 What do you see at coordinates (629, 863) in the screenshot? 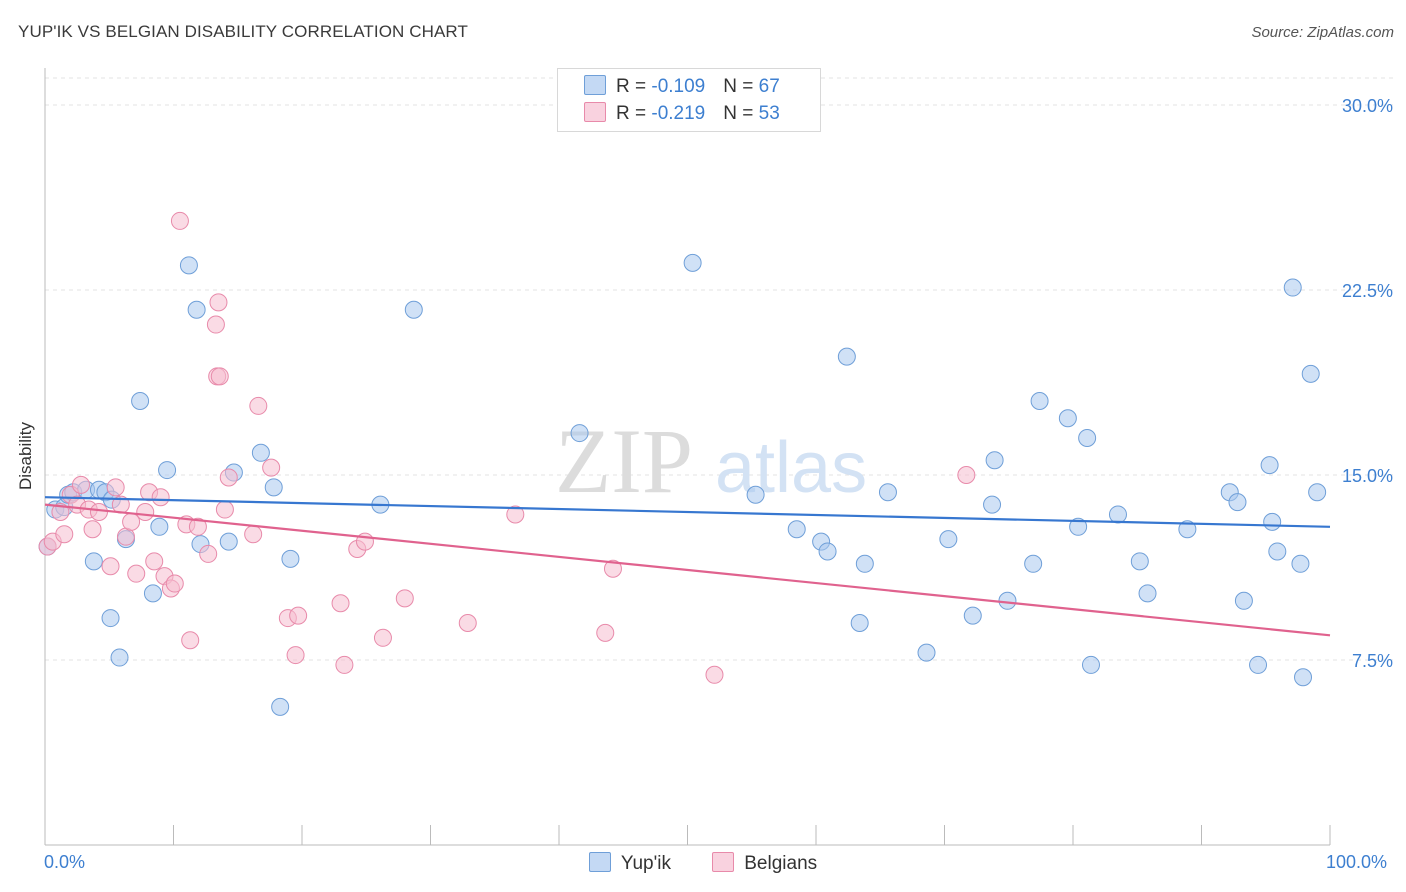
I see `series-legend-yupik: Yup'ik` at bounding box center [629, 863].